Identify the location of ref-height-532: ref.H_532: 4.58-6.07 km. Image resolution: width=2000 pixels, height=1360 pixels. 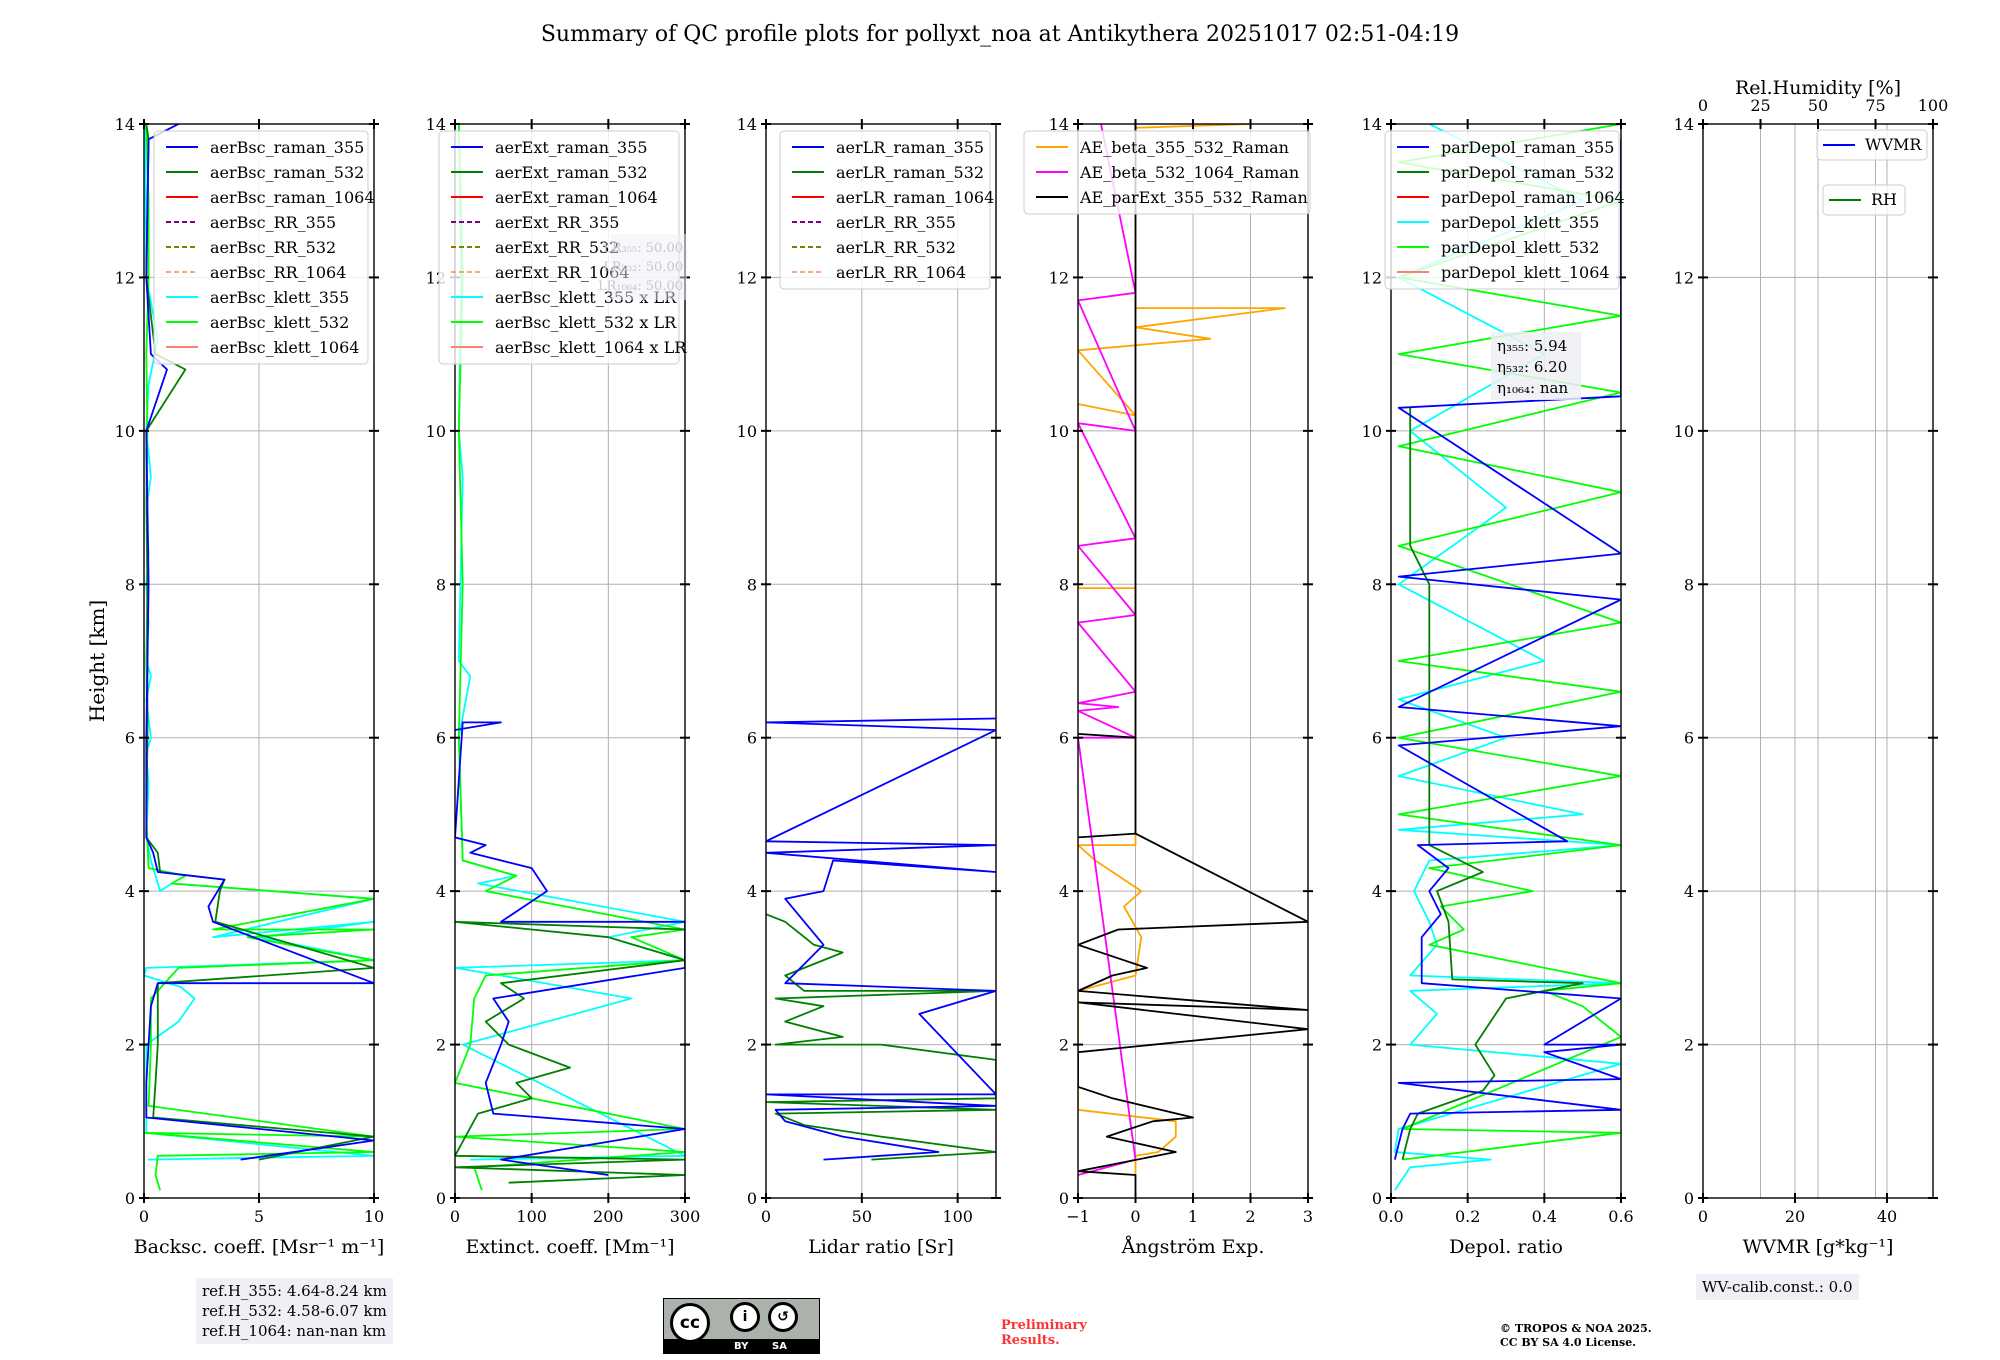
(294, 1311).